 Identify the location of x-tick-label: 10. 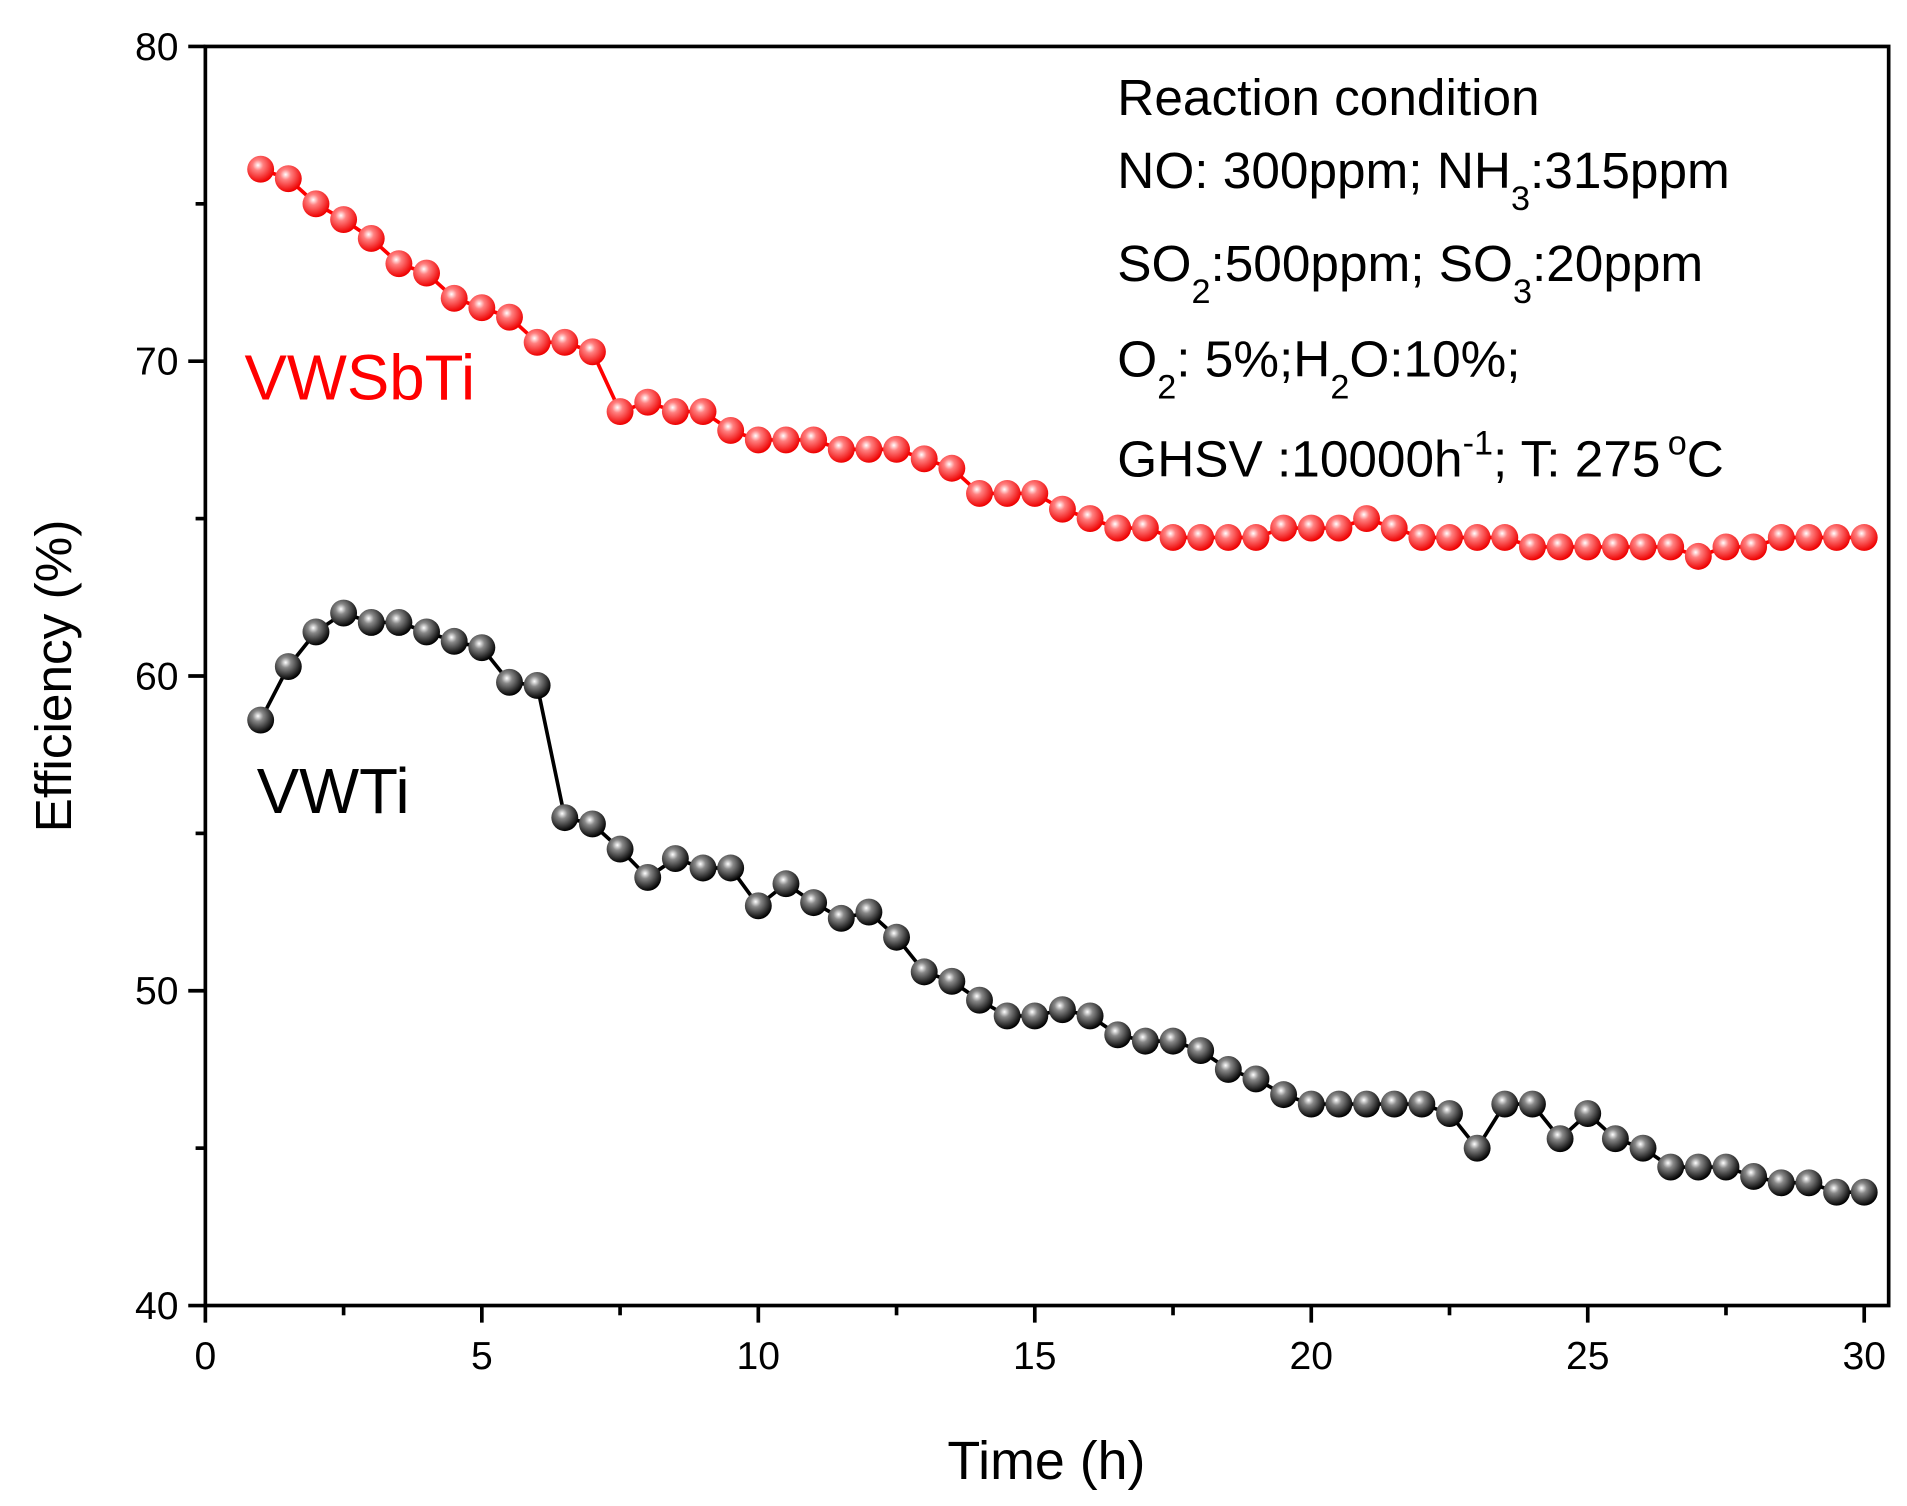
(759, 1356).